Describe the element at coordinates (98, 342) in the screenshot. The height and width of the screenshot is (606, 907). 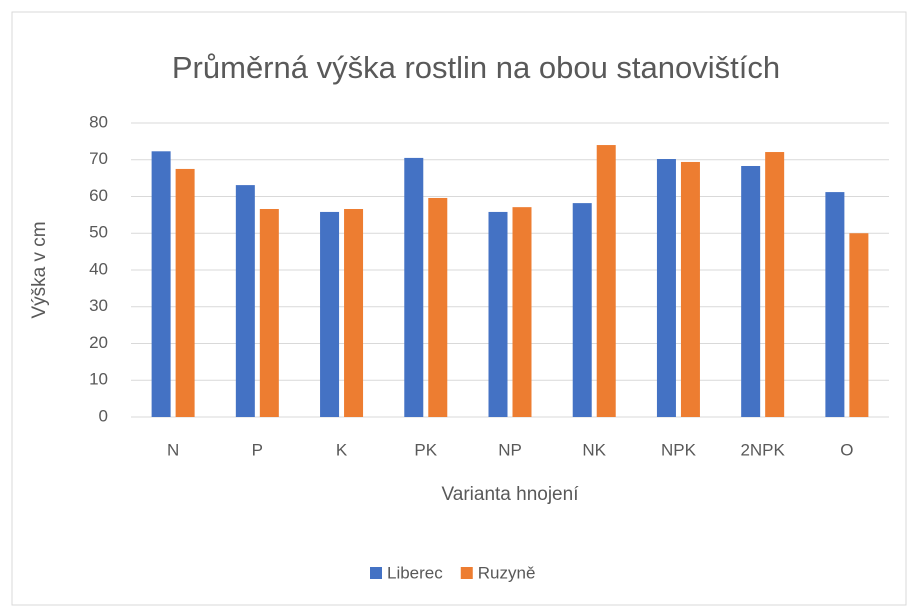
I see `y-tick-label: 20` at that location.